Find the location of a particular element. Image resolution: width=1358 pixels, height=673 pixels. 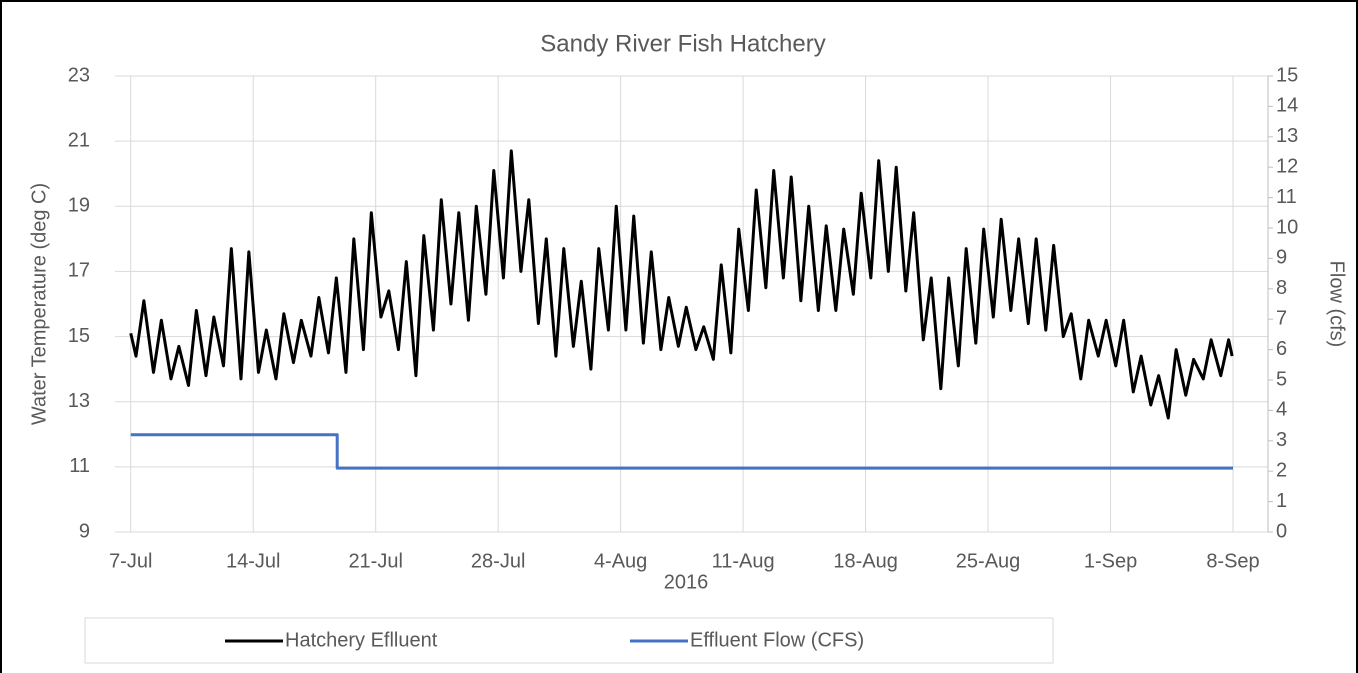

y2-tick-label: 0 is located at coordinates (1281, 531).